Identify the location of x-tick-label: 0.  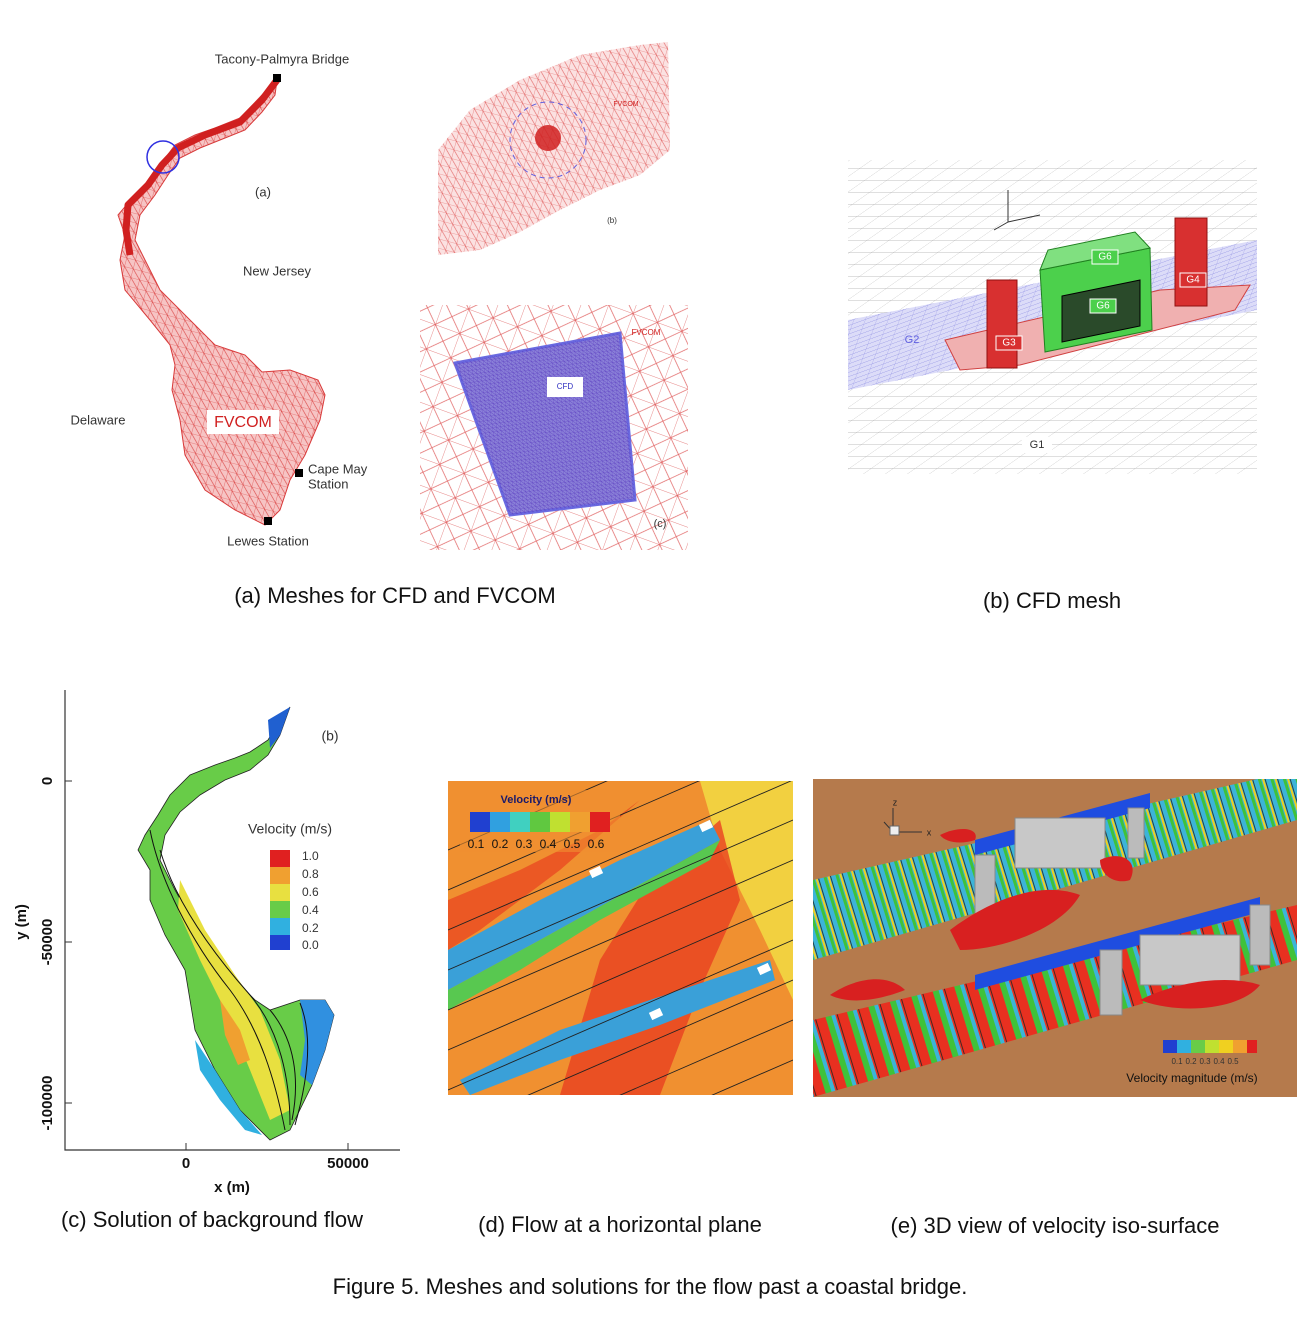
(186, 1163).